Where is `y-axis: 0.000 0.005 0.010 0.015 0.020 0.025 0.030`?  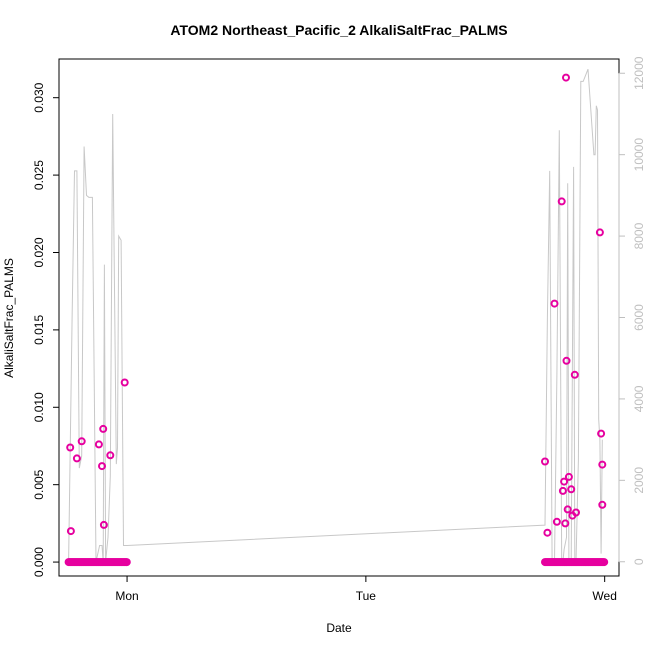 y-axis: 0.000 0.005 0.010 0.015 0.020 0.025 0.030 is located at coordinates (46, 329).